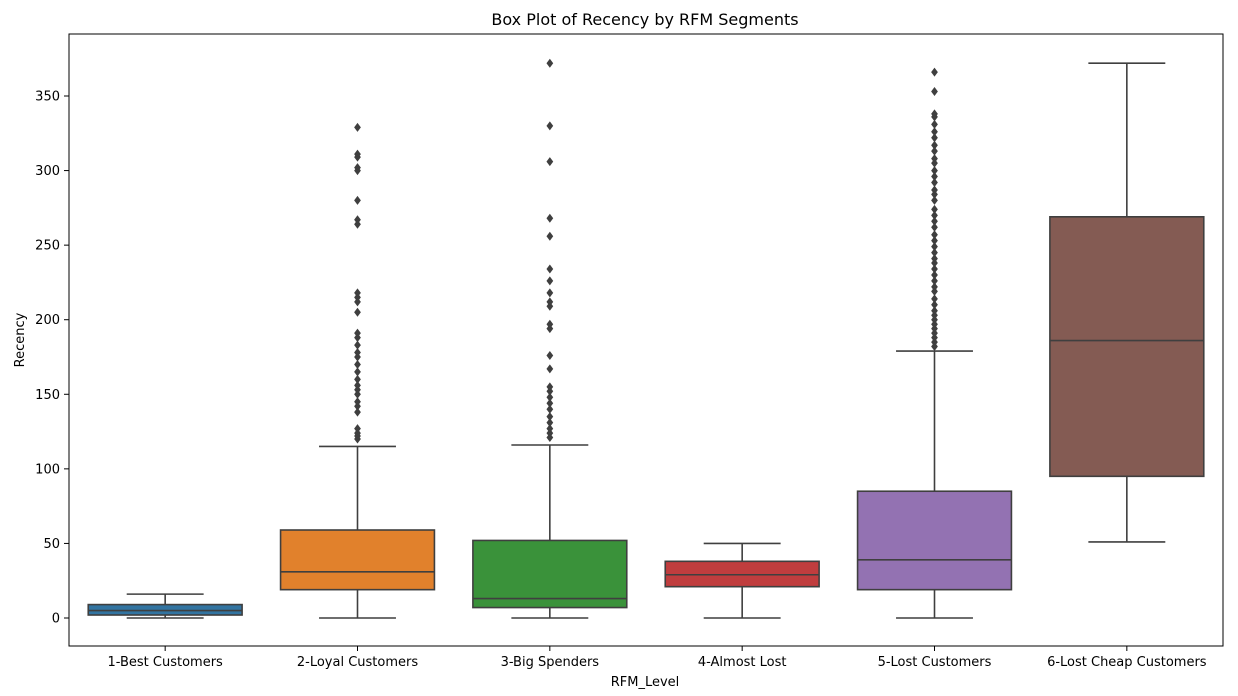 The width and height of the screenshot is (1238, 696). What do you see at coordinates (51, 544) in the screenshot?
I see `y-tick-label: 50` at bounding box center [51, 544].